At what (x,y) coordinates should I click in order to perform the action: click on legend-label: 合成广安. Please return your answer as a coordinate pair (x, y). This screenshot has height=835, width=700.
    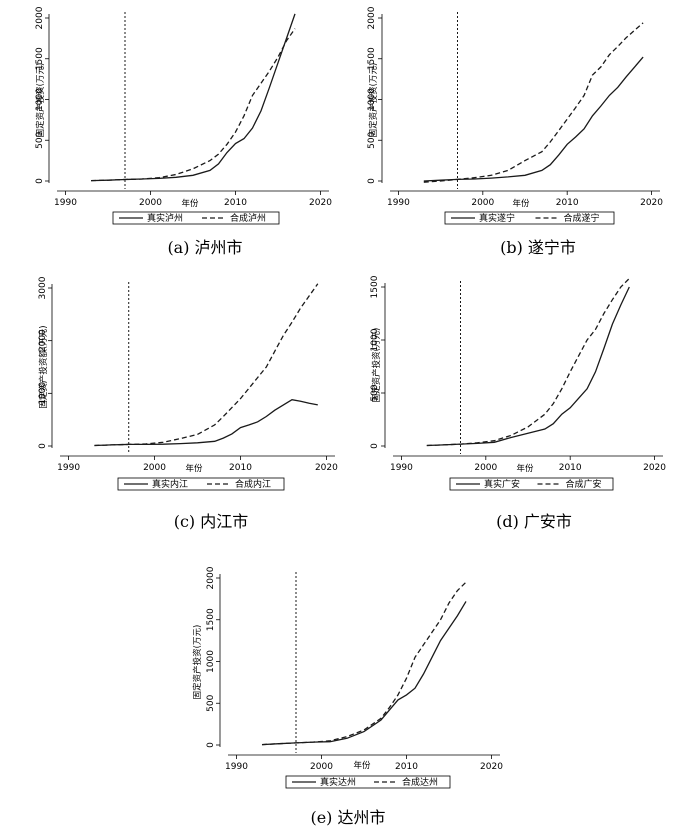
    Looking at the image, I should click on (584, 484).